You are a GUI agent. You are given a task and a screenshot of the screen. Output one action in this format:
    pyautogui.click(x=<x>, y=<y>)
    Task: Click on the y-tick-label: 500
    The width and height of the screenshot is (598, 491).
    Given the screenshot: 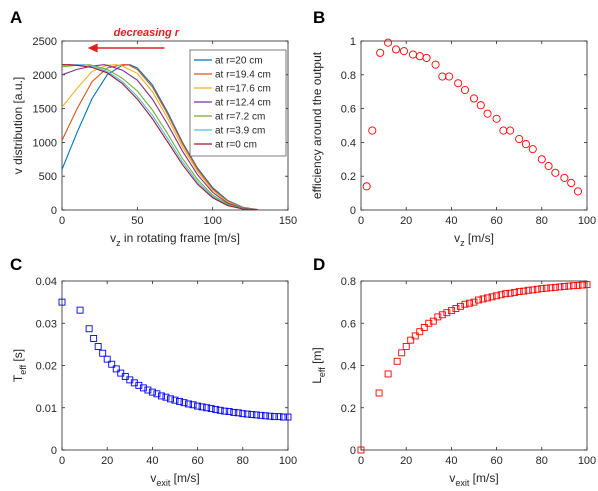 What is the action you would take?
    pyautogui.click(x=48, y=177)
    